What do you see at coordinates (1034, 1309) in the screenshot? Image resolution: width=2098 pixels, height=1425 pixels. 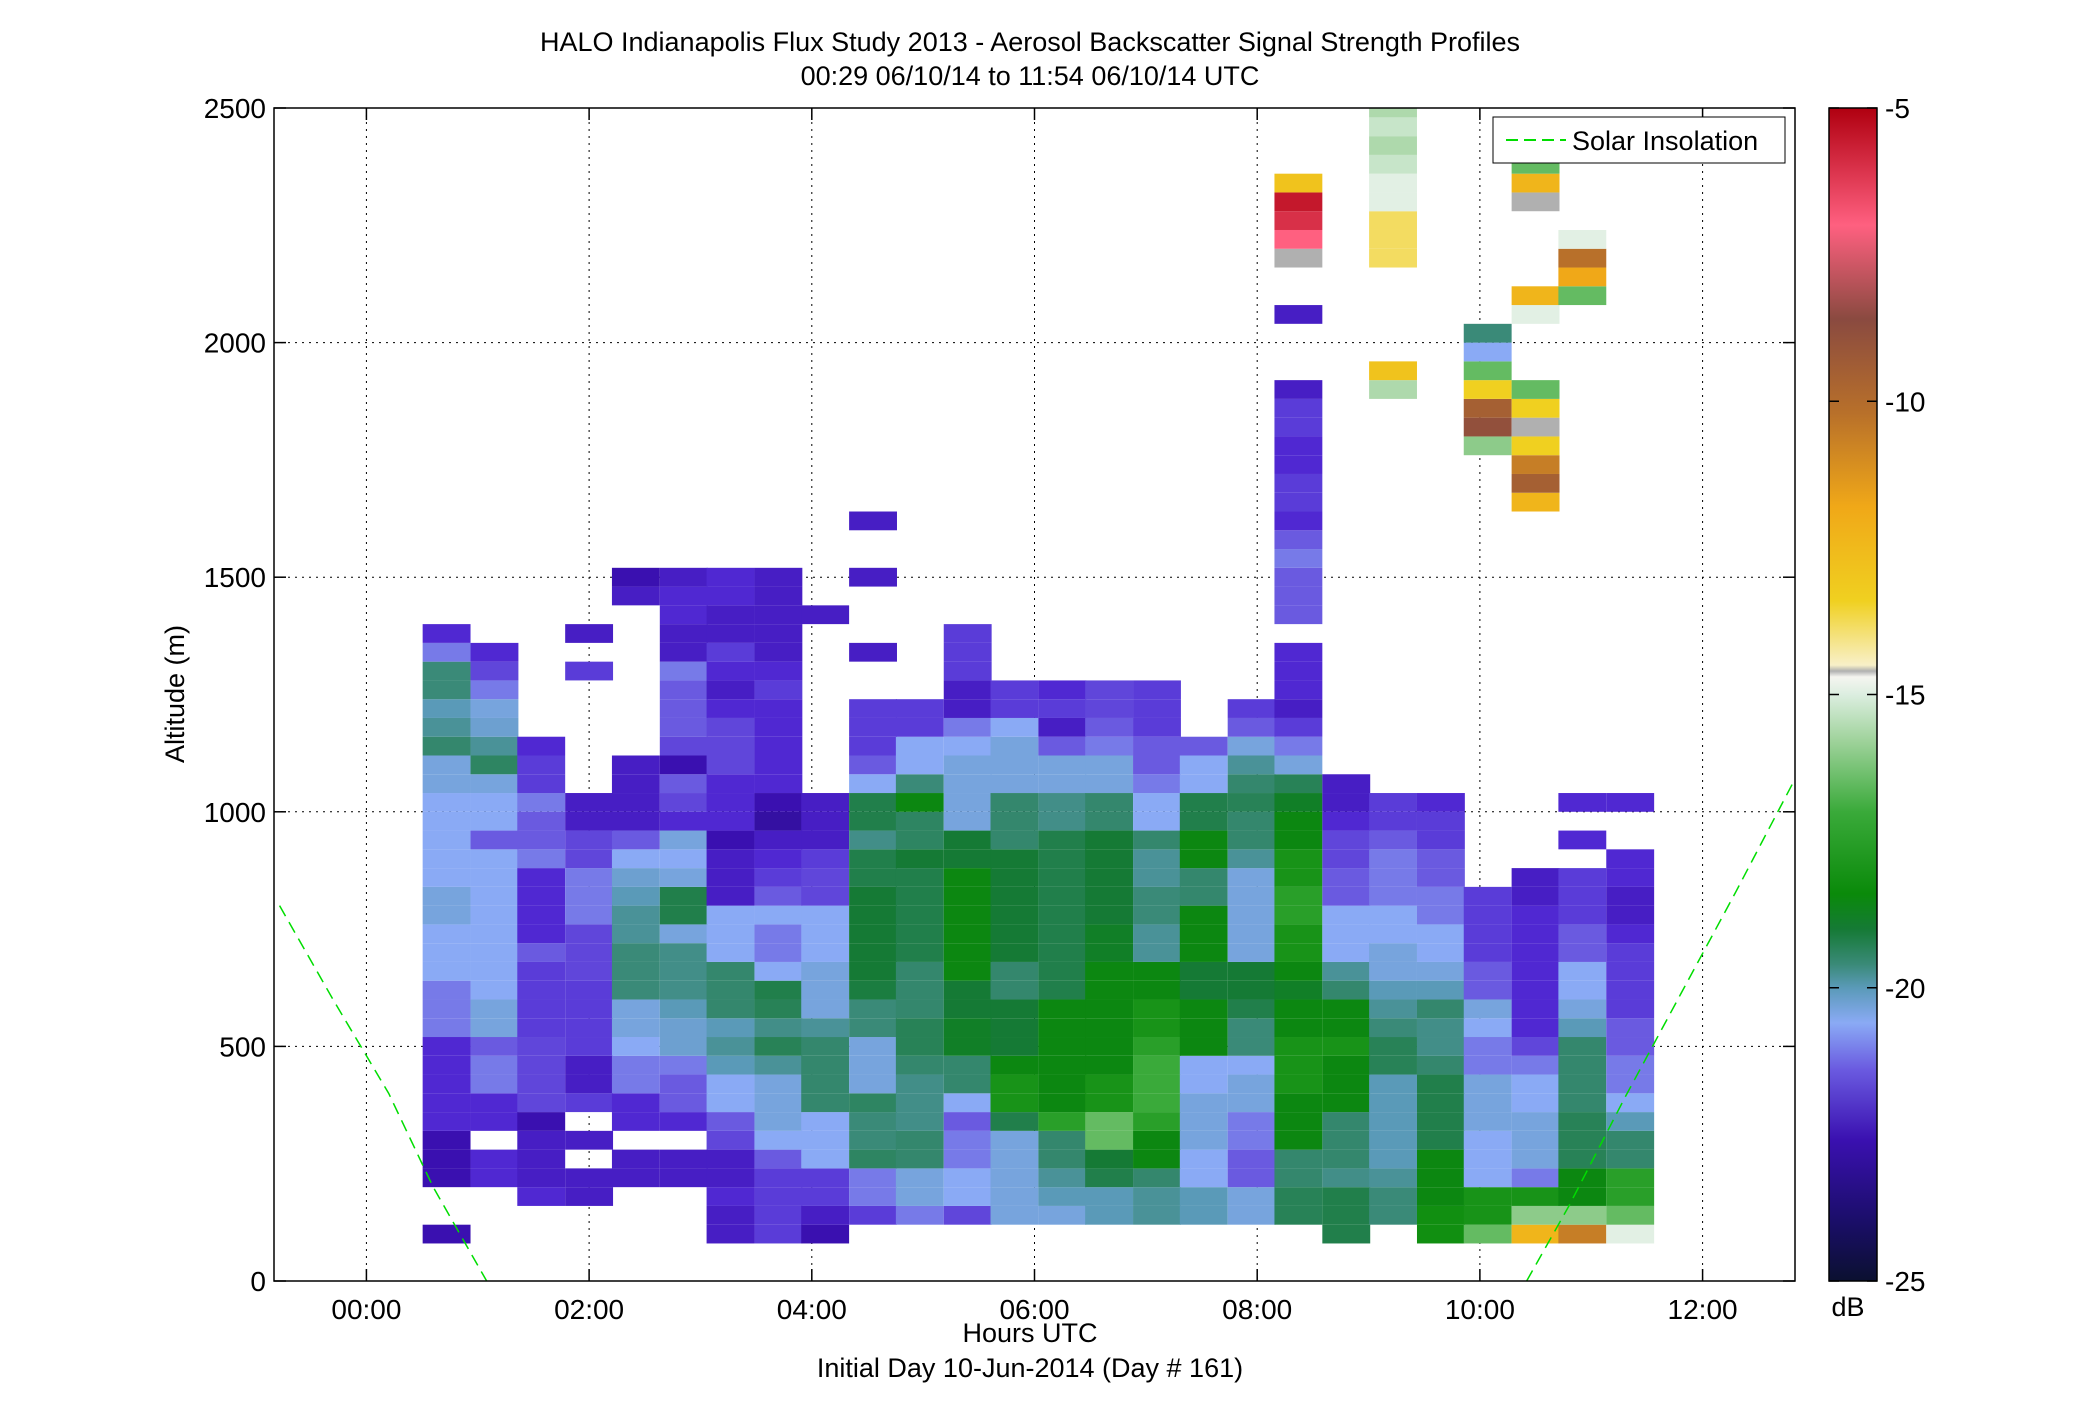 I see `x-tick-label: 06:00` at bounding box center [1034, 1309].